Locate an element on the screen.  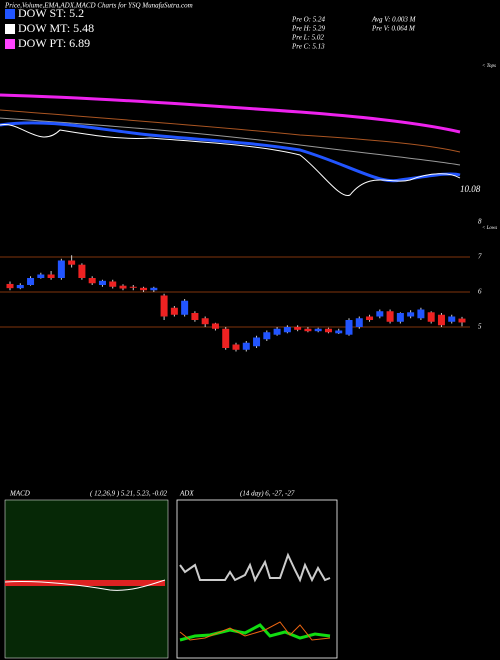
price-line is located at coordinates (230, 159).